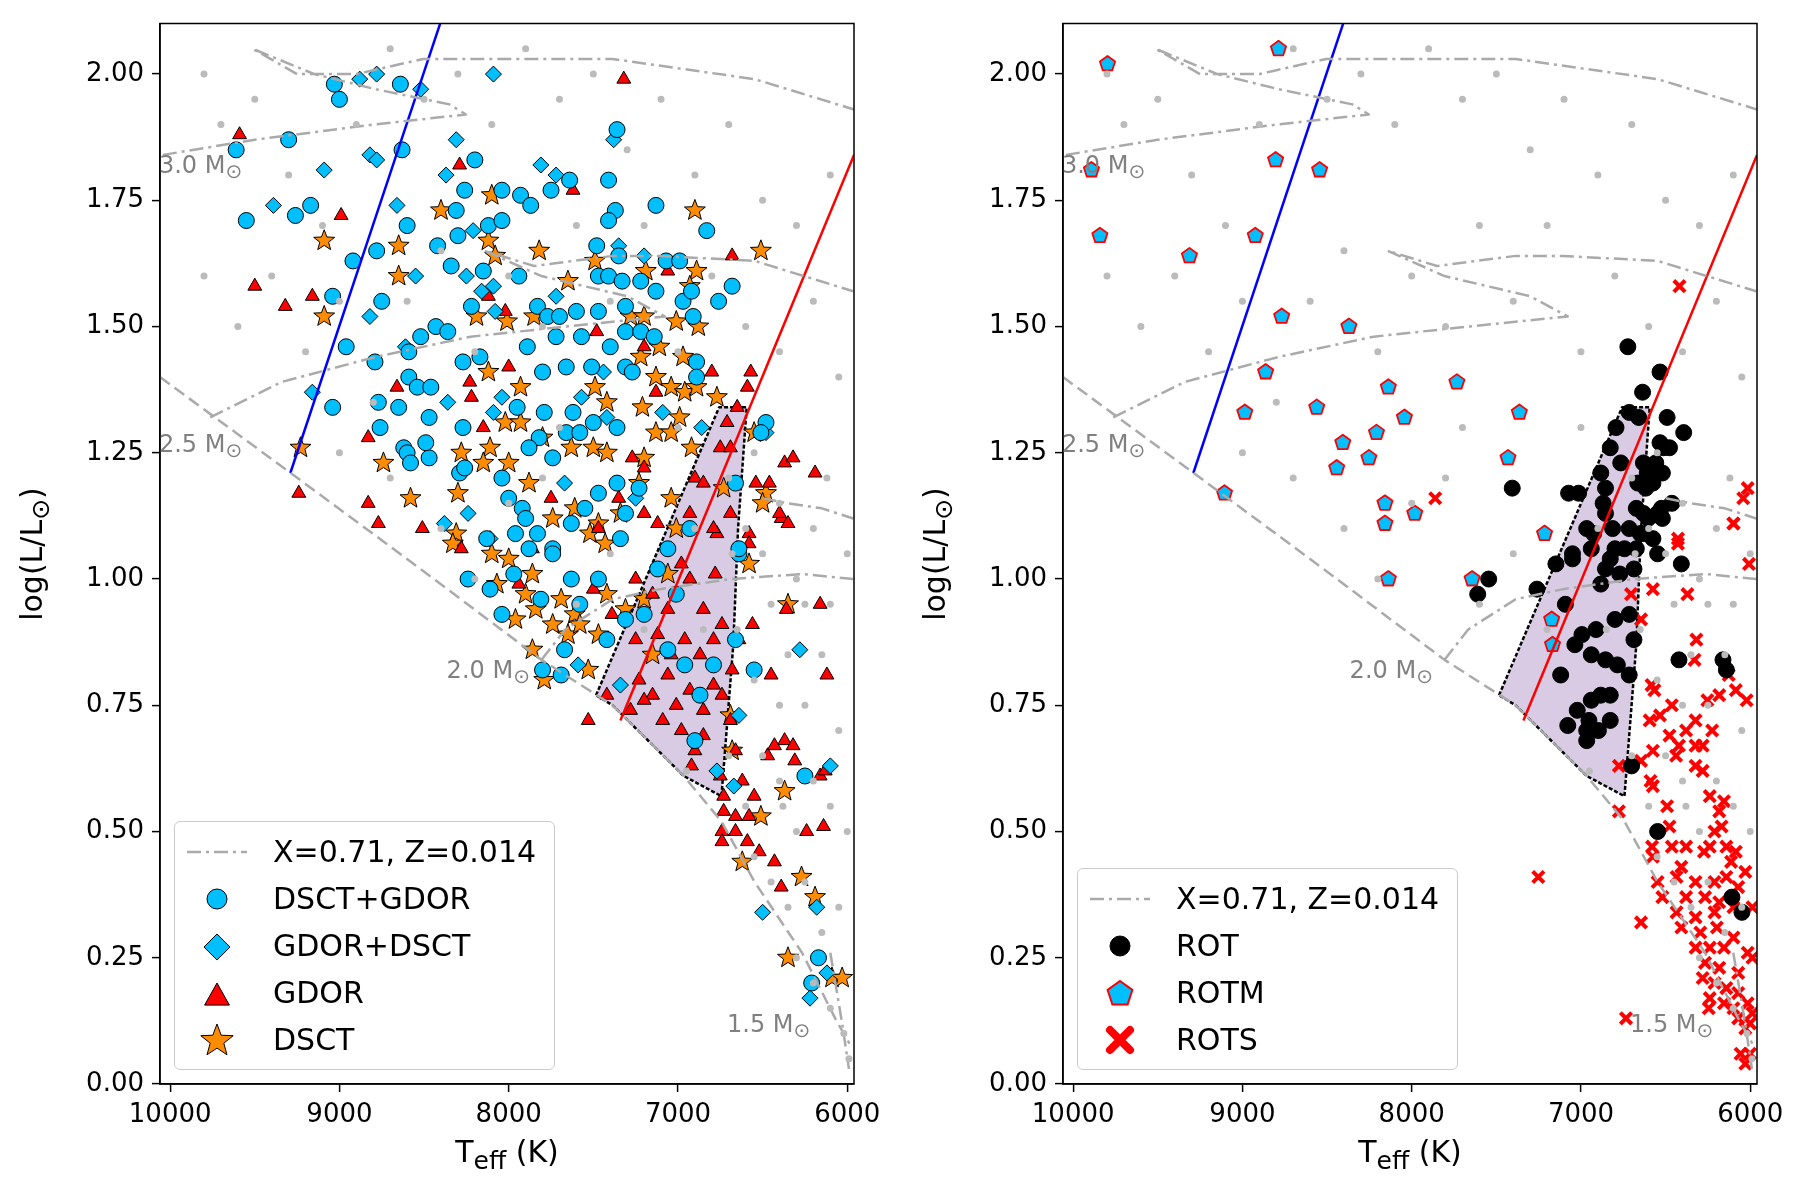 This screenshot has height=1192, width=1806. What do you see at coordinates (372, 898) in the screenshot?
I see `legend-label: DSCT+GDOR` at bounding box center [372, 898].